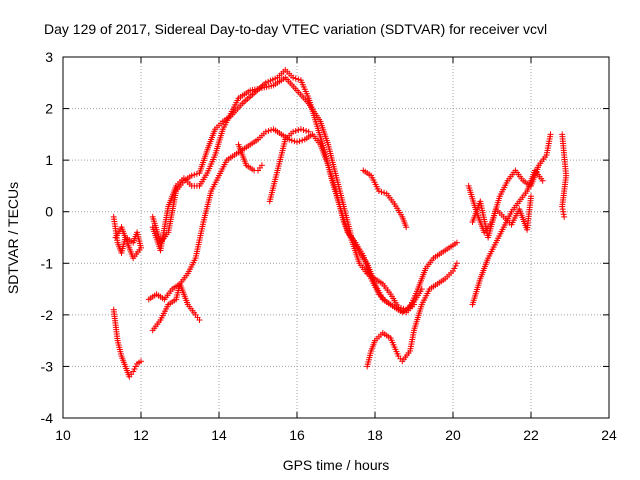 The width and height of the screenshot is (640, 480). Describe the element at coordinates (141, 435) in the screenshot. I see `x-tick-label: 12` at that location.